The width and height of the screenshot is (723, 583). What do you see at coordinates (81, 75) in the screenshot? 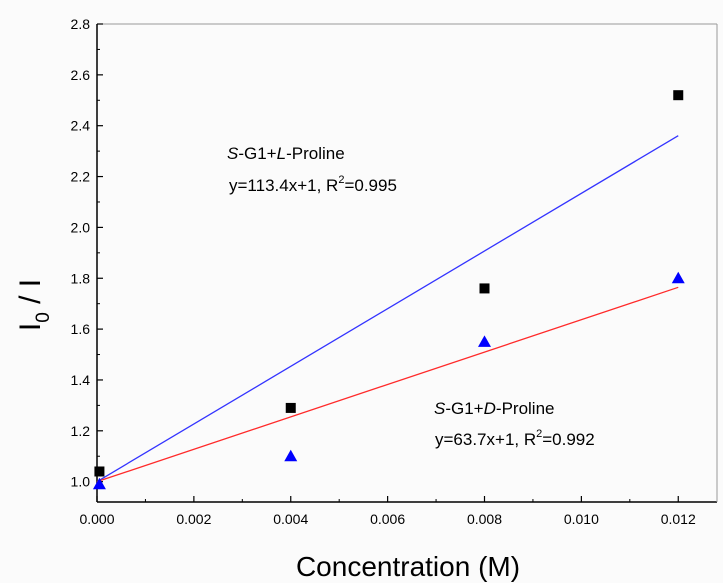
I see `y-tick-label: 2.6` at bounding box center [81, 75].